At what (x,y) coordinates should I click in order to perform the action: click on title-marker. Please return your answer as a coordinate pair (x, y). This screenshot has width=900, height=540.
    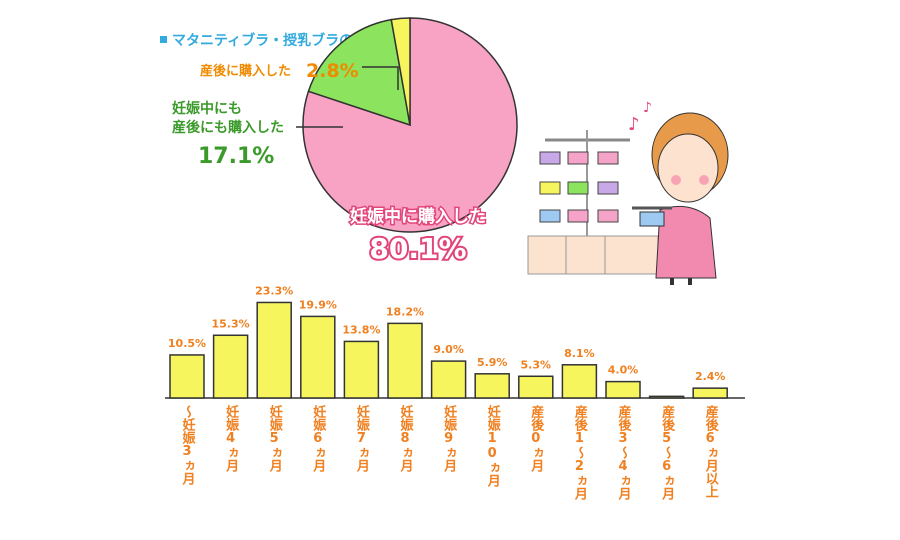
    Looking at the image, I should click on (163, 39).